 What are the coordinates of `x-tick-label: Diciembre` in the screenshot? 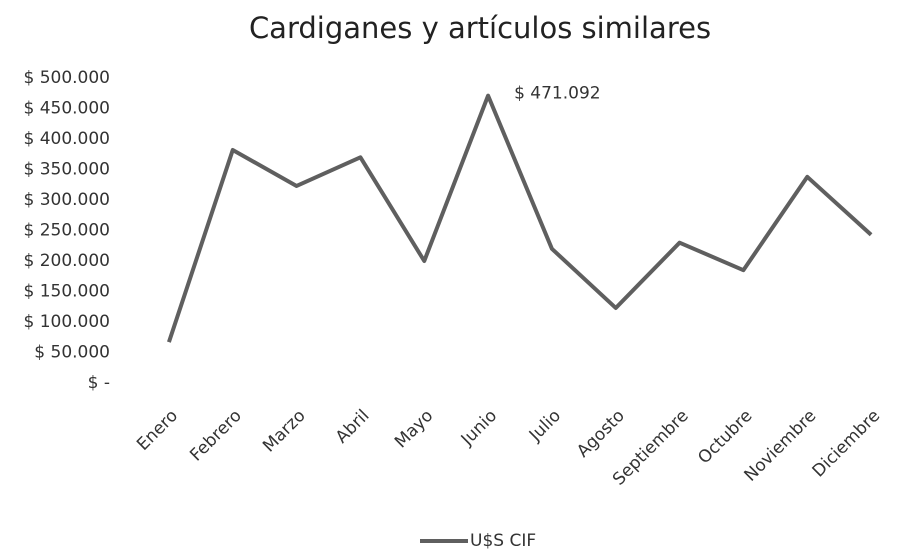 It's located at (847, 444).